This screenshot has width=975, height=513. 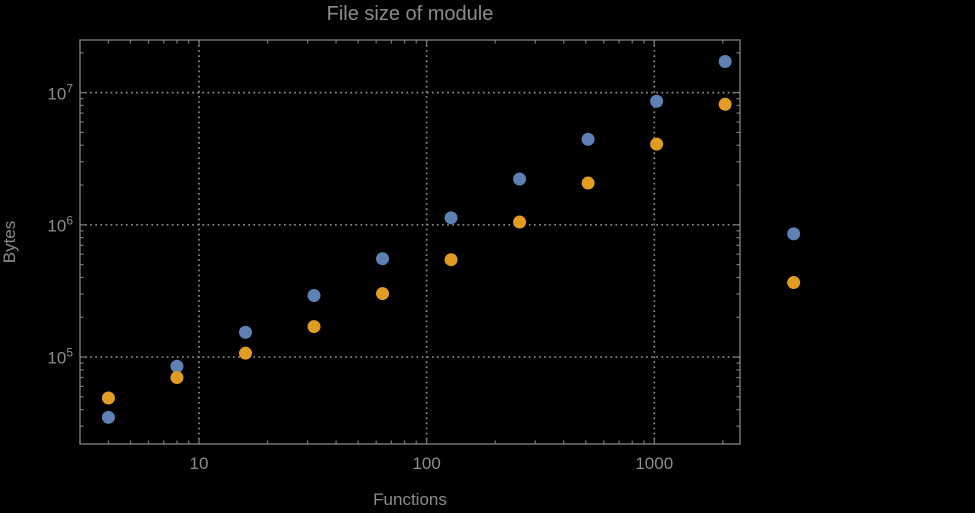 I want to click on x-axis-label: Functions, so click(x=410, y=499).